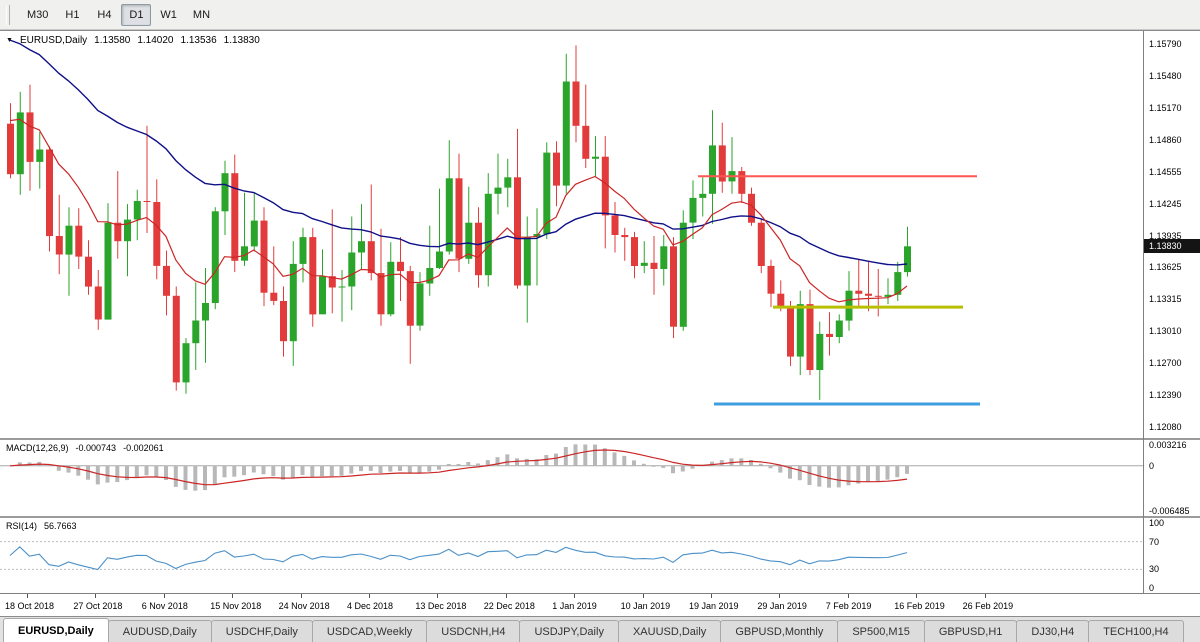 The width and height of the screenshot is (1200, 642). Describe the element at coordinates (164, 606) in the screenshot. I see `time-axis-label: 6 Nov 2018` at that location.